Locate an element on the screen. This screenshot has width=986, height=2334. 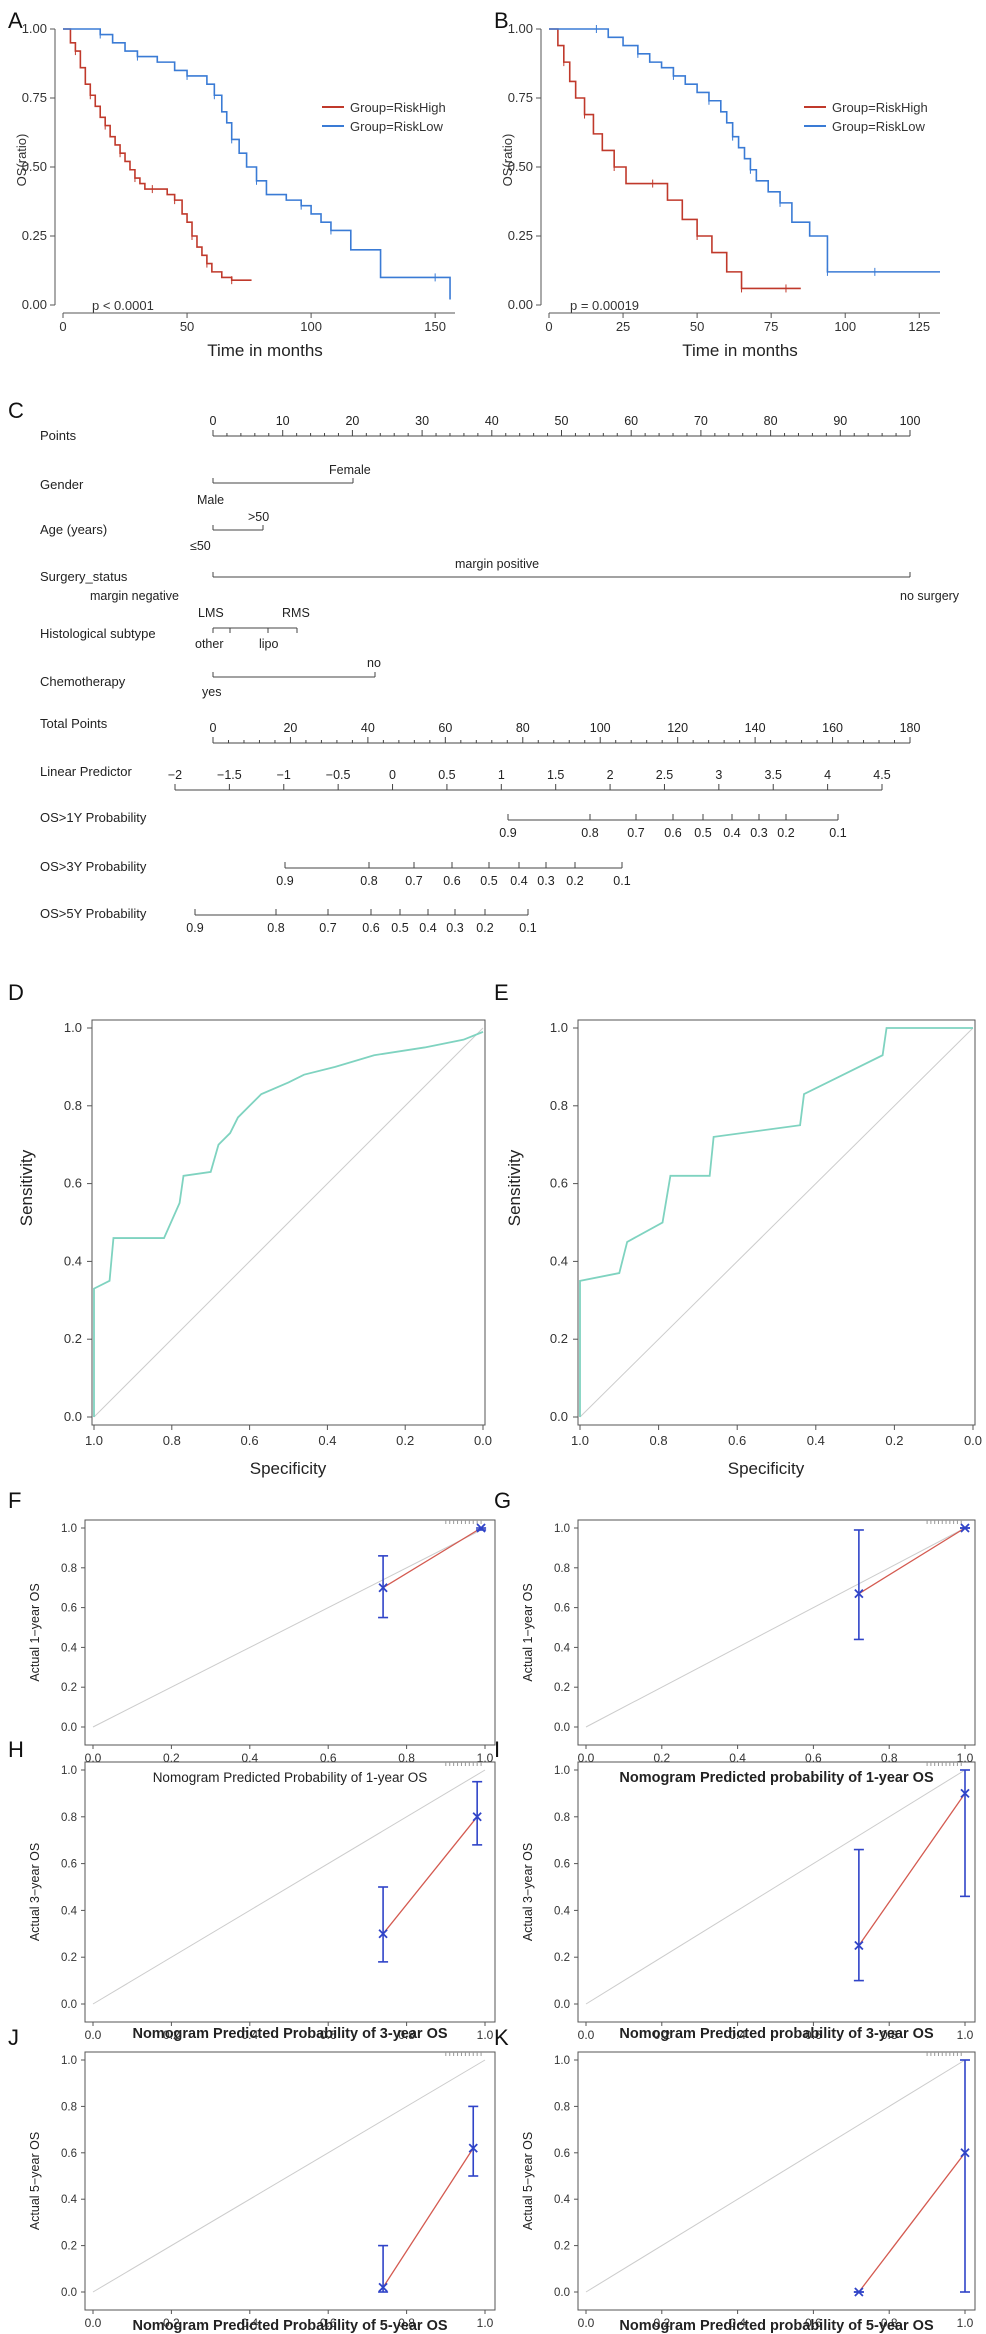
km-y-tick-label: 0.00 is located at coordinates (34, 304).